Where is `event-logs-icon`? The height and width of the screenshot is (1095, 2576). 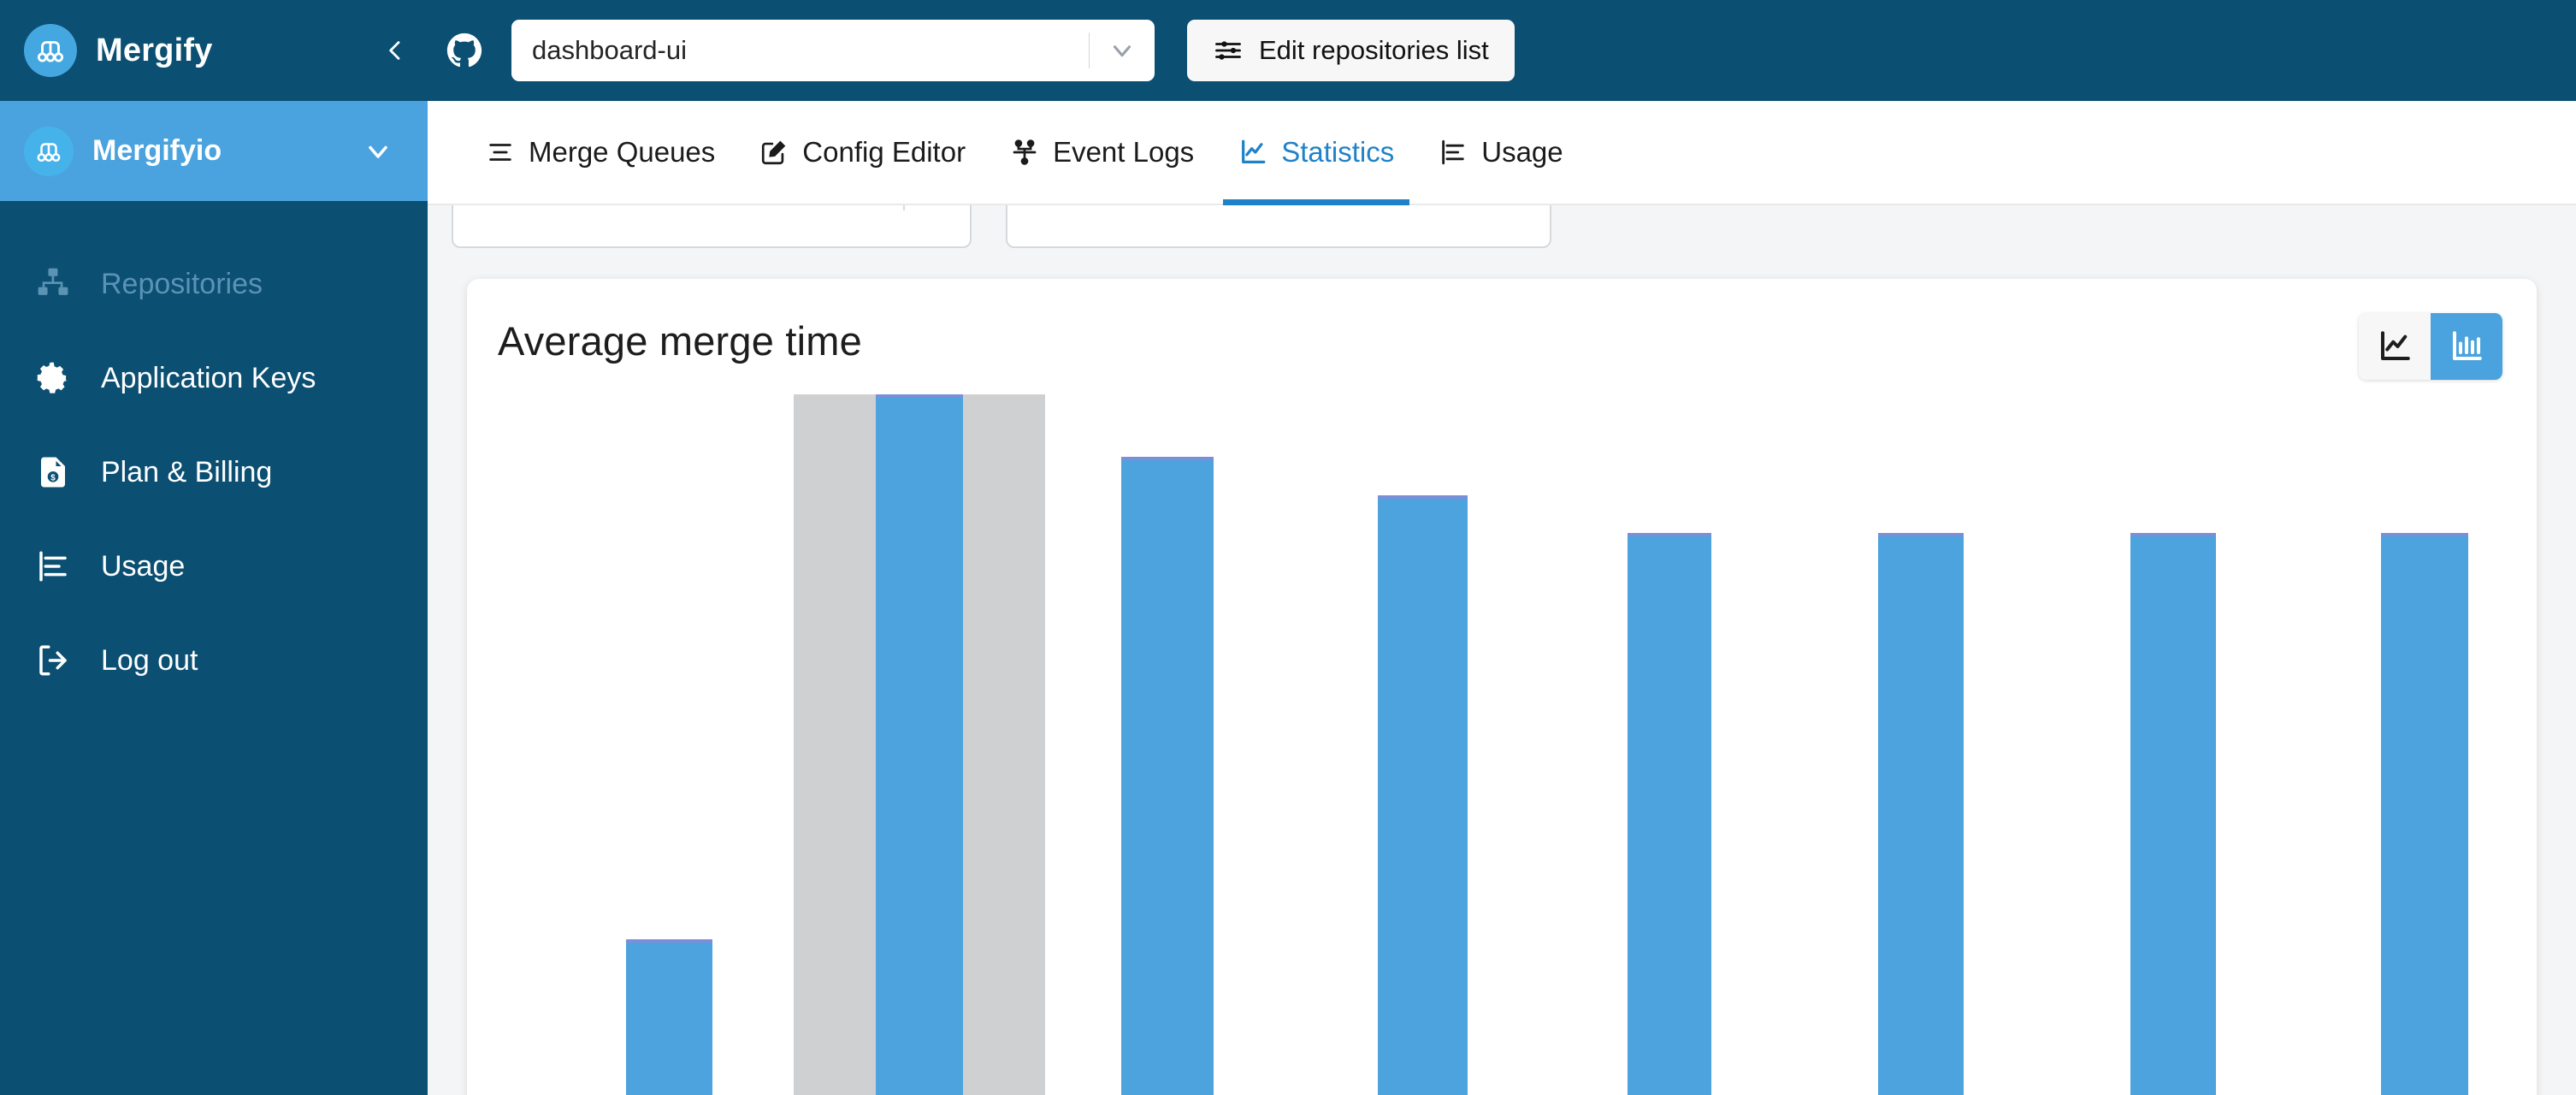 event-logs-icon is located at coordinates (1024, 152).